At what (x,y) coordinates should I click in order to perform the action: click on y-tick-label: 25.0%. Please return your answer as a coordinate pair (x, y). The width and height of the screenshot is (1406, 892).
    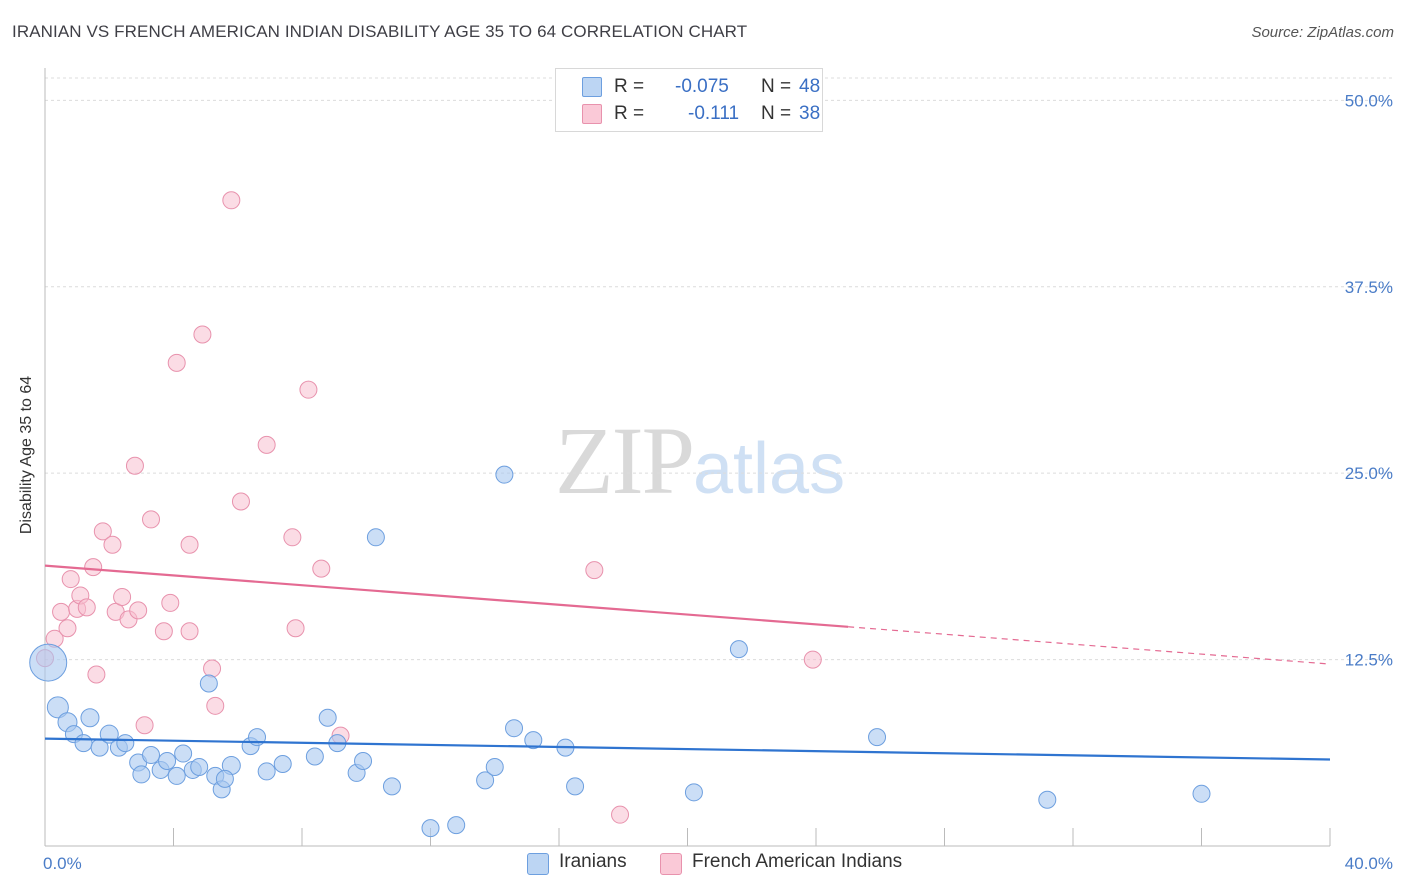
    Looking at the image, I should click on (1369, 473).